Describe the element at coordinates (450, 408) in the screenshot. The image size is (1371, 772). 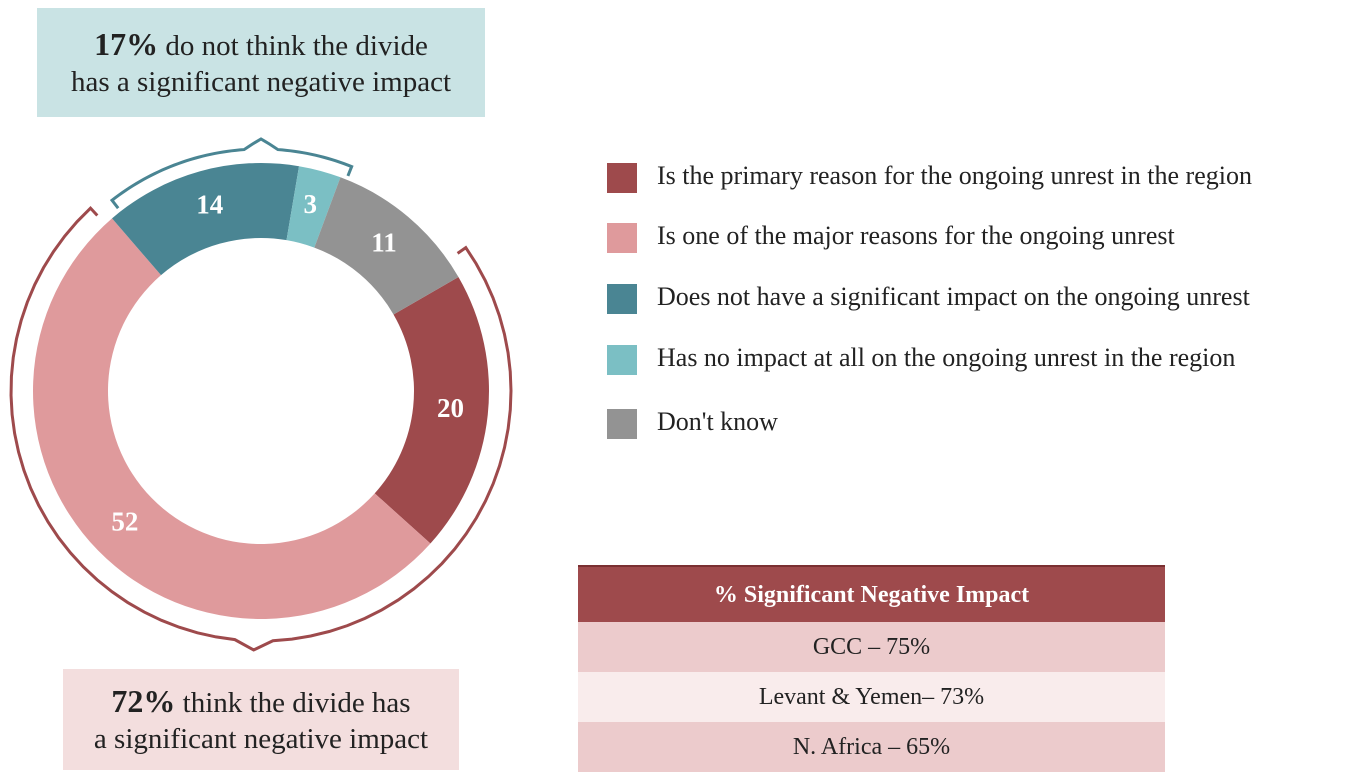
I see `value-label: 20` at that location.